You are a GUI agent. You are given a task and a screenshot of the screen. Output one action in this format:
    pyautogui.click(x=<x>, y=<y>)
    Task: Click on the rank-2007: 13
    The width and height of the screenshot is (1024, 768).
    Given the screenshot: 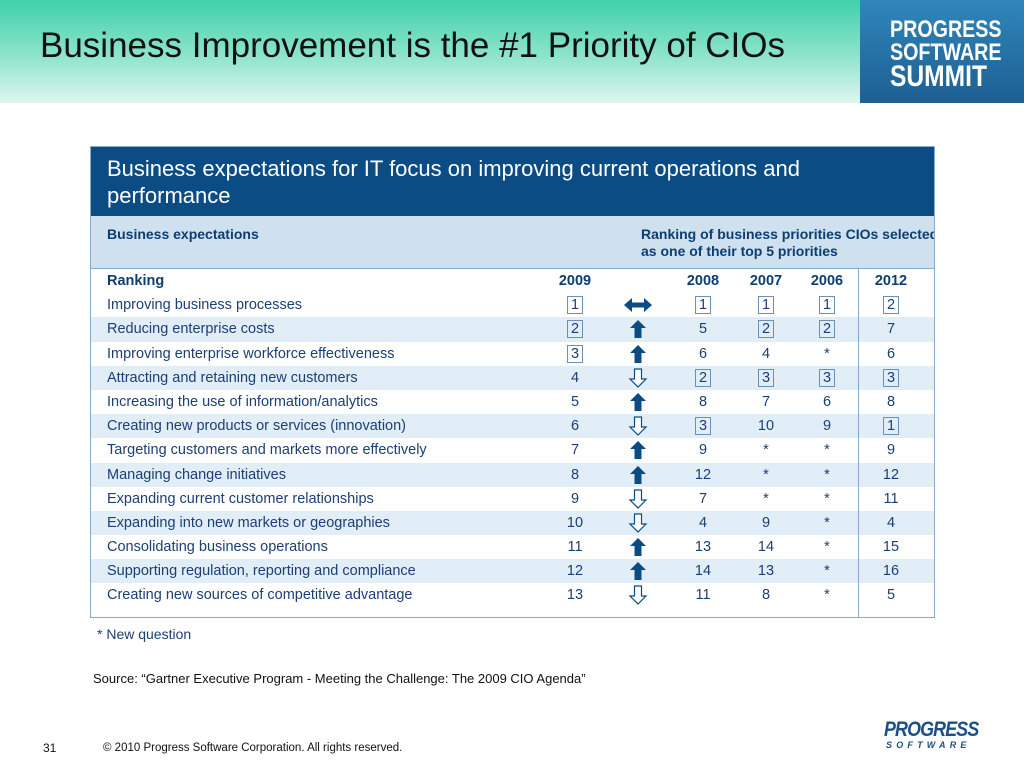 What is the action you would take?
    pyautogui.click(x=766, y=571)
    